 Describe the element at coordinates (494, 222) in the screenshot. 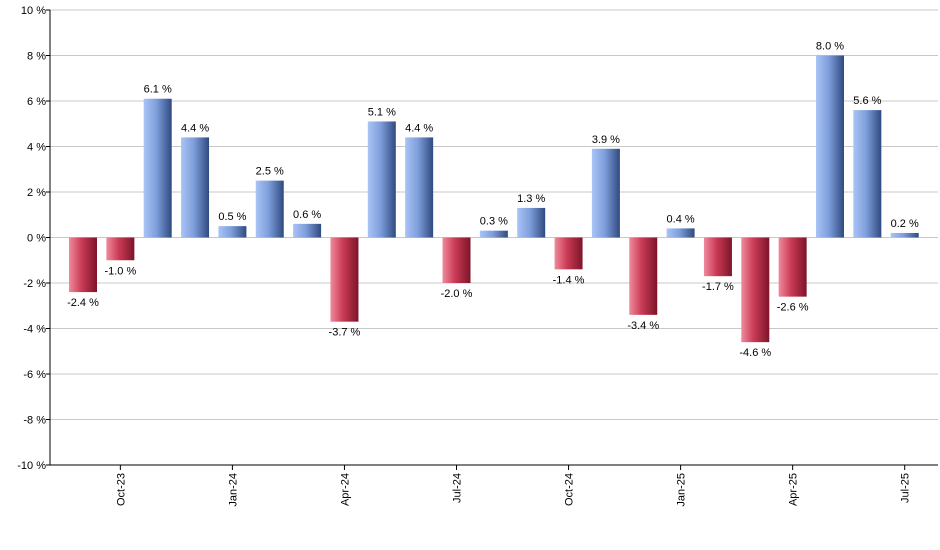

I see `bar-value-label: 0.3 %` at that location.